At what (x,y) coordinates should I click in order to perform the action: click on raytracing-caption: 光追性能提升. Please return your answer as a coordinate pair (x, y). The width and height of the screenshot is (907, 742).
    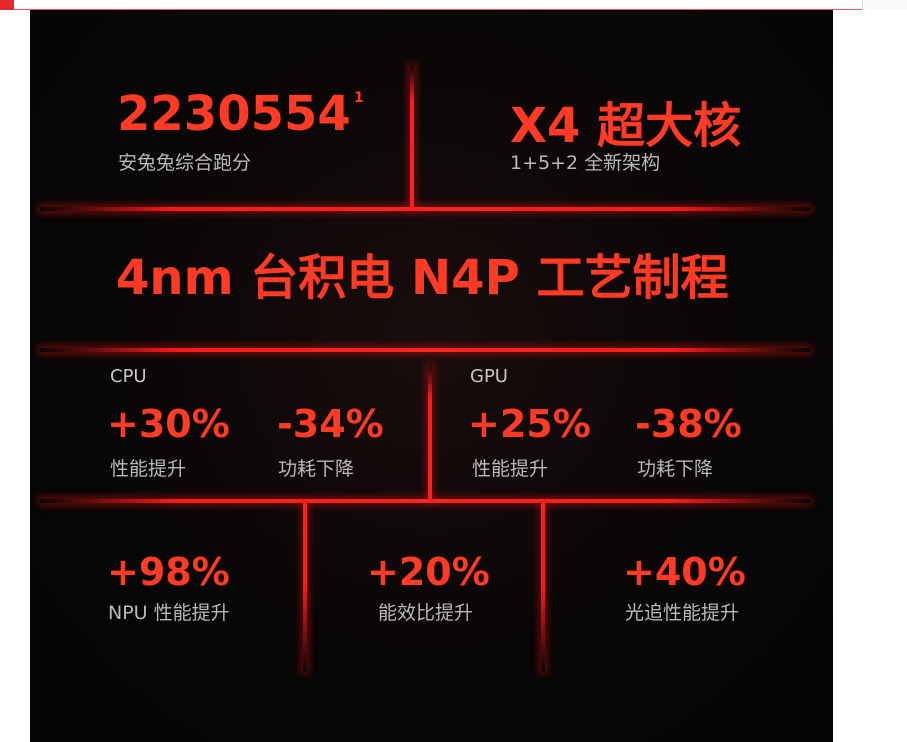
    Looking at the image, I should click on (682, 613).